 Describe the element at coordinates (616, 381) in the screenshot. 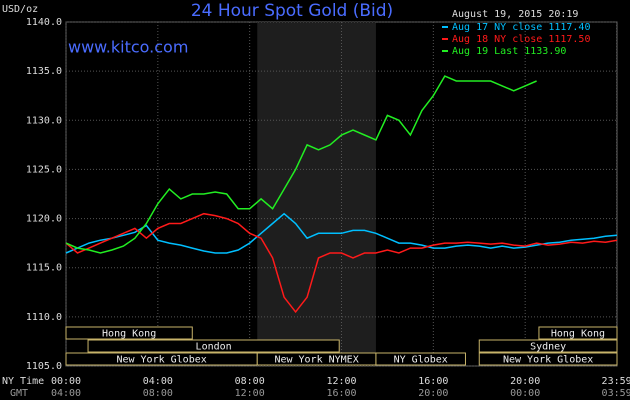

I see `x-tick-label: 23:59` at that location.